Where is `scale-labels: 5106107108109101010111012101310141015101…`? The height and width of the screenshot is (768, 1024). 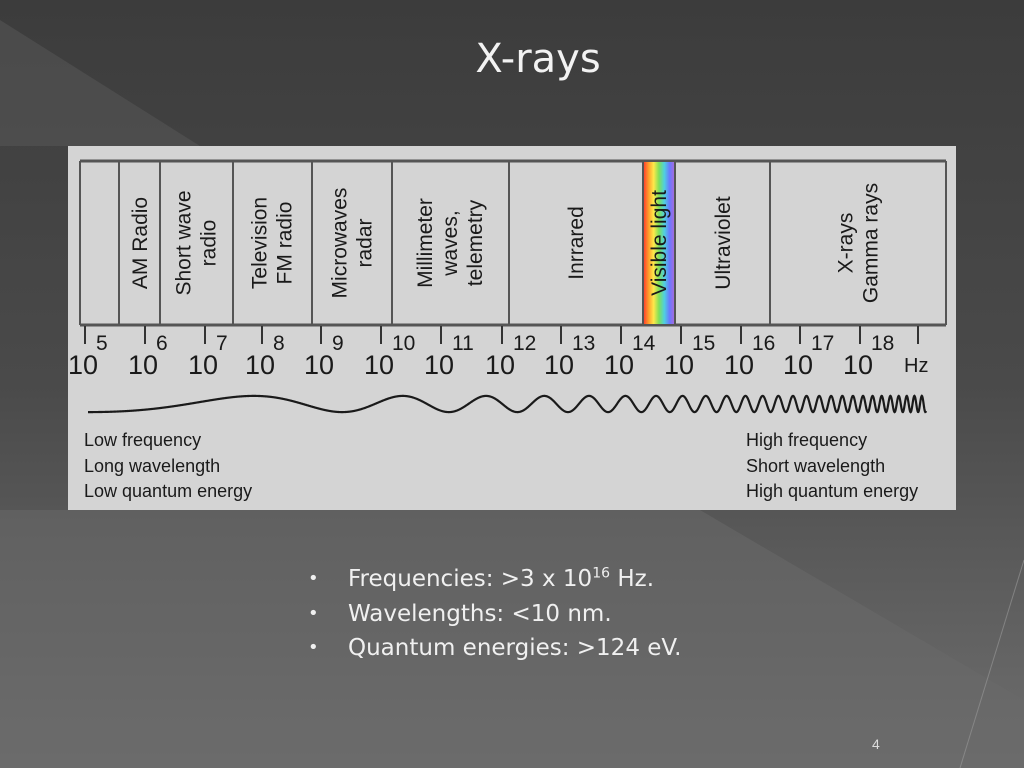 scale-labels: 5106107108109101010111012101310141015101… is located at coordinates (481, 356).